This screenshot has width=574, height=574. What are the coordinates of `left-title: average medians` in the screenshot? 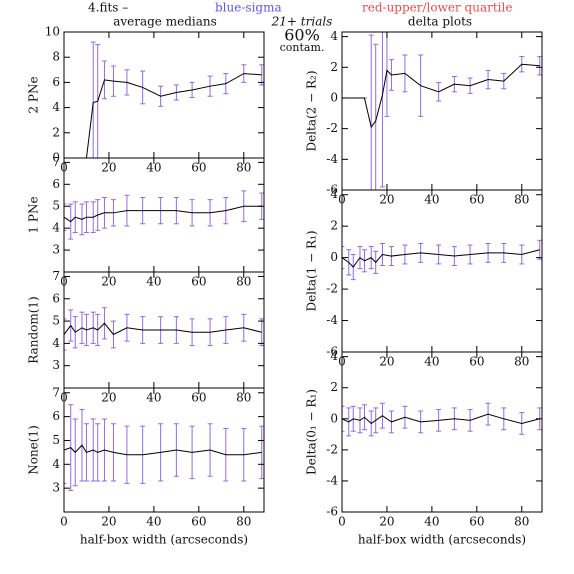 It's located at (165, 22).